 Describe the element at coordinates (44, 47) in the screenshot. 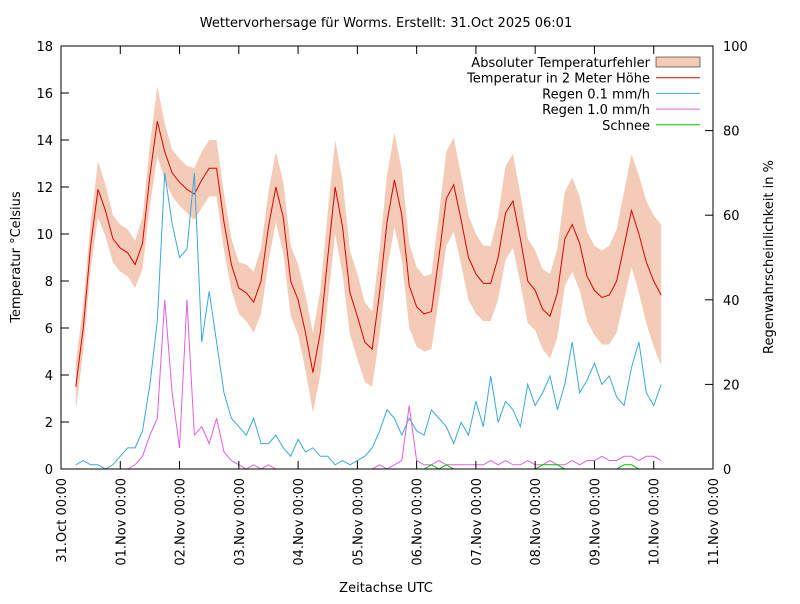

I see `y-tick-label: 18` at that location.